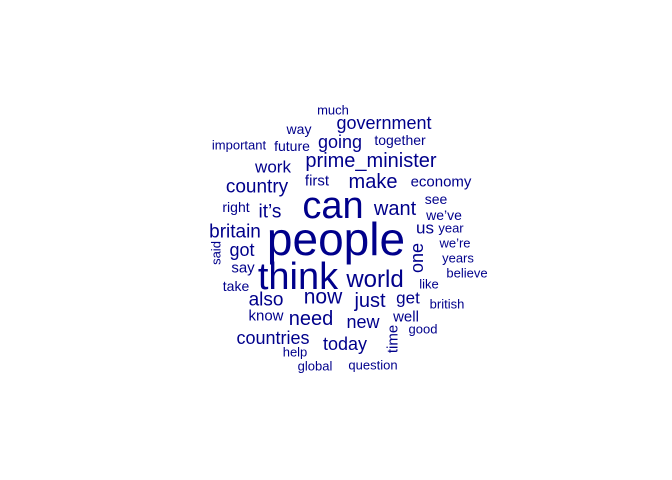 The image size is (672, 480). Describe the element at coordinates (315, 366) in the screenshot. I see `word-48: global` at that location.